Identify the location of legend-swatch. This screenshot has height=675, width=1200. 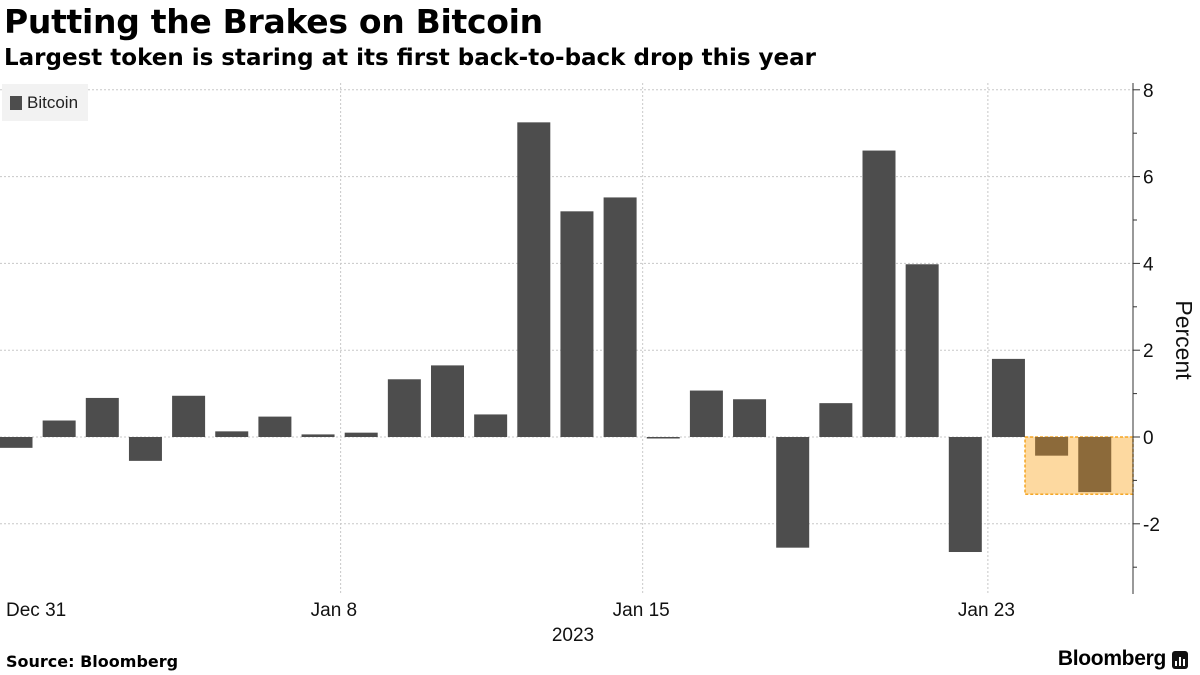
(16, 103).